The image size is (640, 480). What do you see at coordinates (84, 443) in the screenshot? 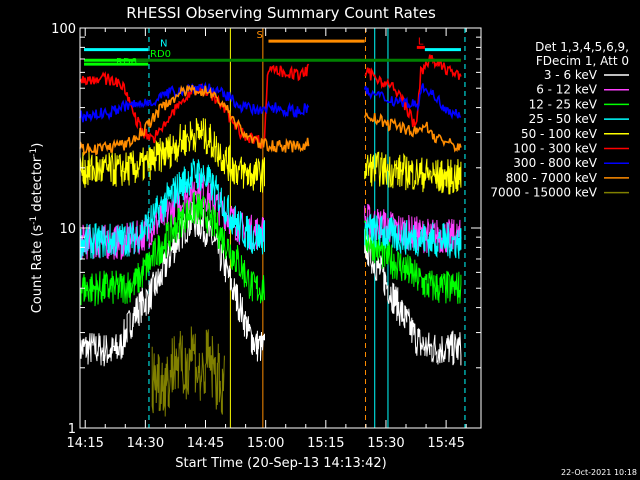
I see `x-tick-label-0: 14:15` at bounding box center [84, 443].